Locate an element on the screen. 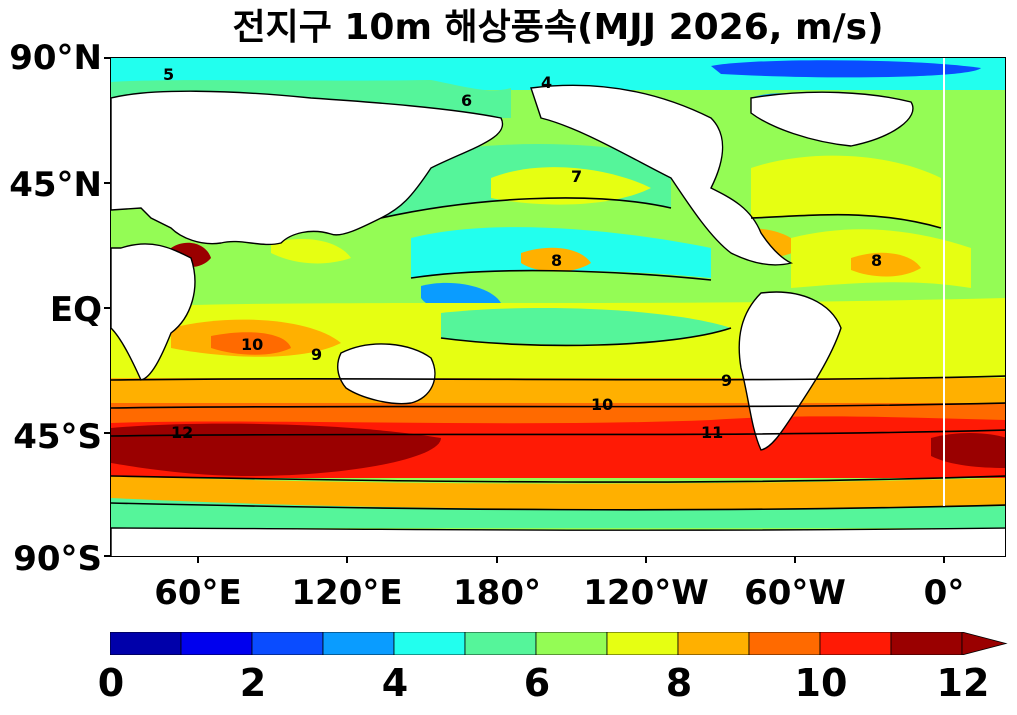 This screenshot has width=1017, height=715. lon-label-180: 180° is located at coordinates (497, 593).